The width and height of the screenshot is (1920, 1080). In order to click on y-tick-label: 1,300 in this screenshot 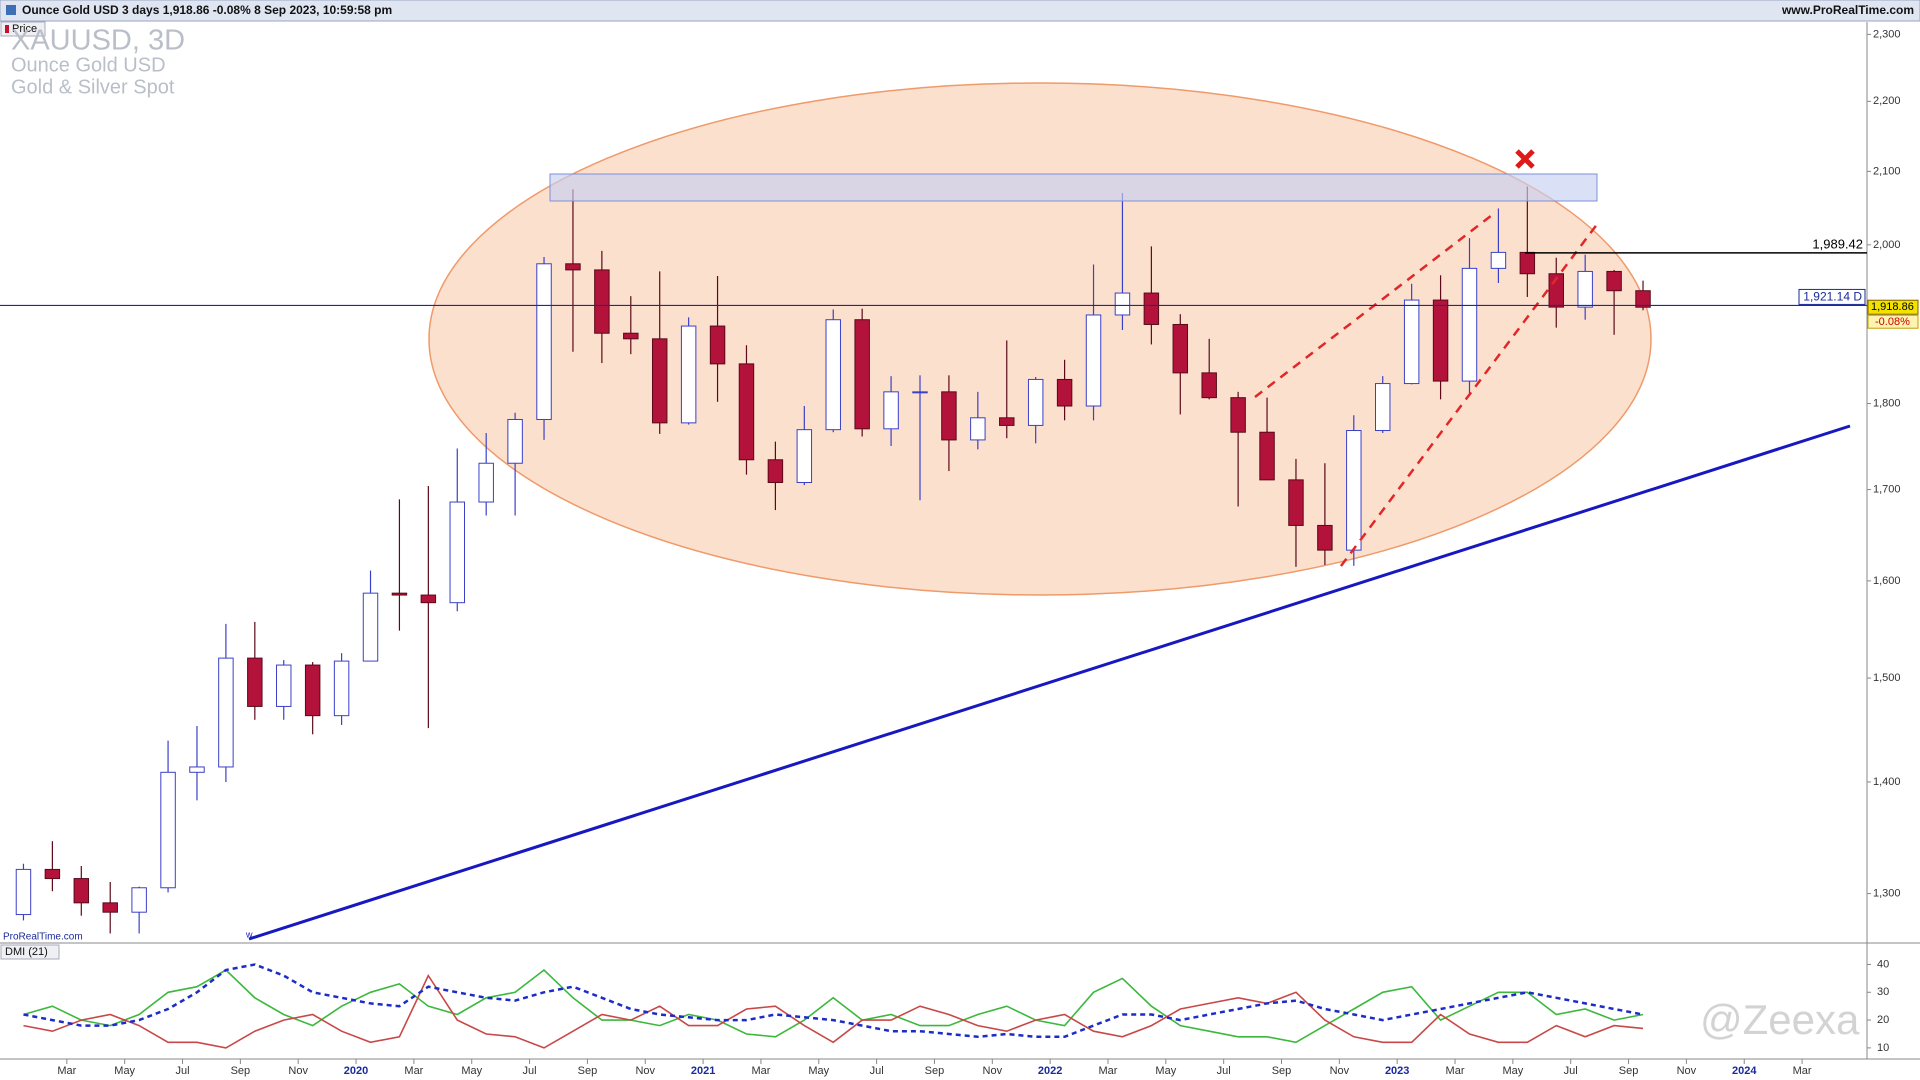, I will do `click(1887, 893)`.